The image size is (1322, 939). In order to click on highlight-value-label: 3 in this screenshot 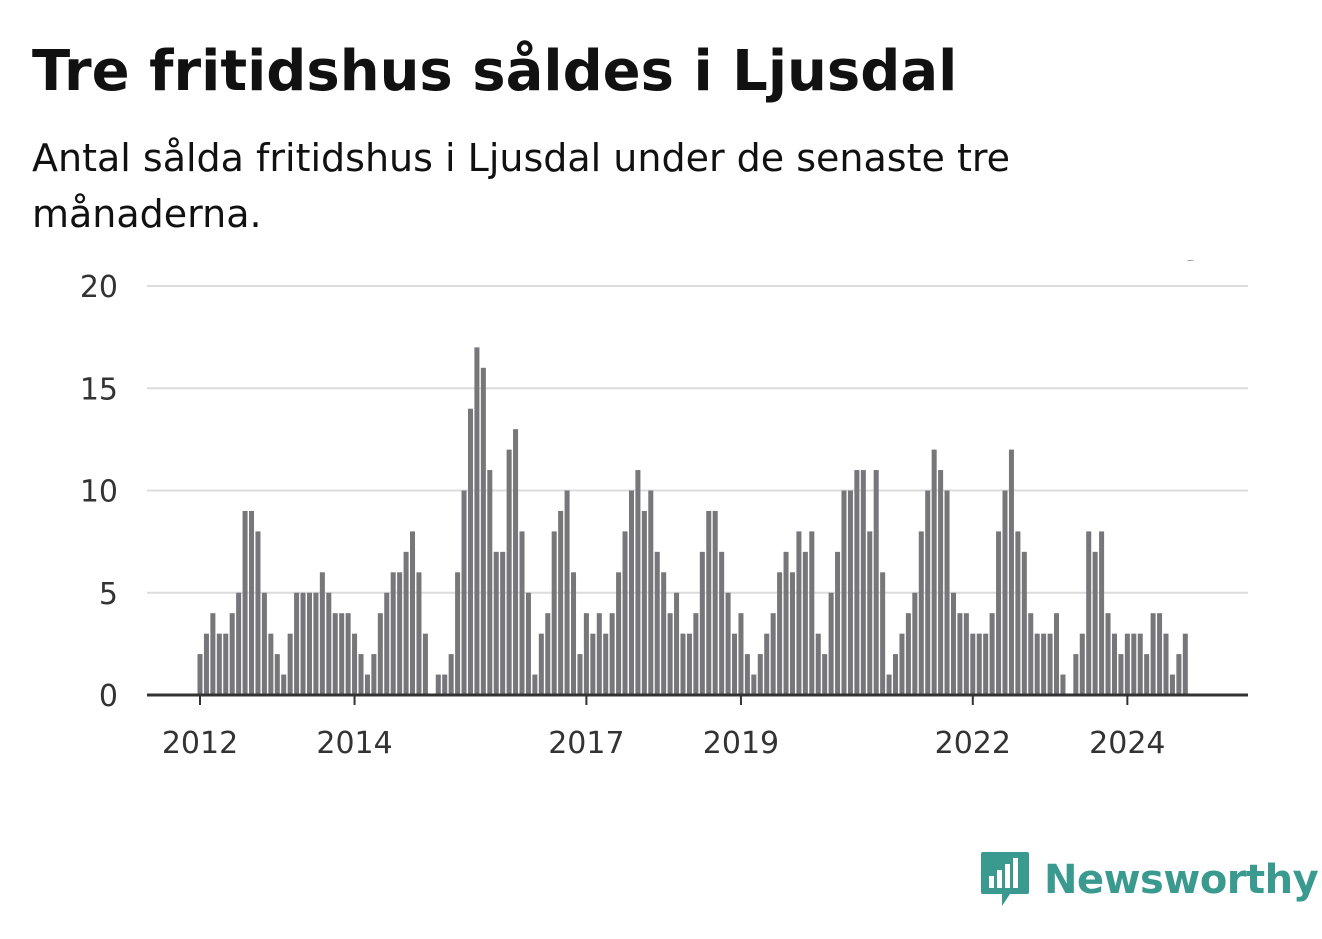, I will do `click(1191, 264)`.